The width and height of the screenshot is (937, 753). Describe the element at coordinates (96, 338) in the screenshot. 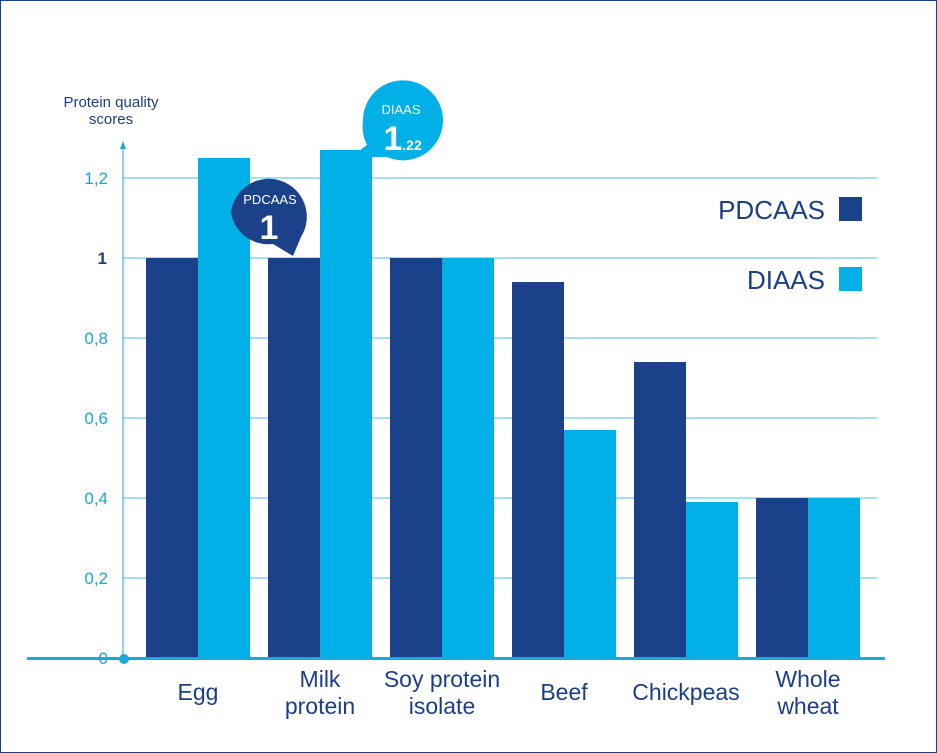

I see `y-tick-label: 0,8` at that location.